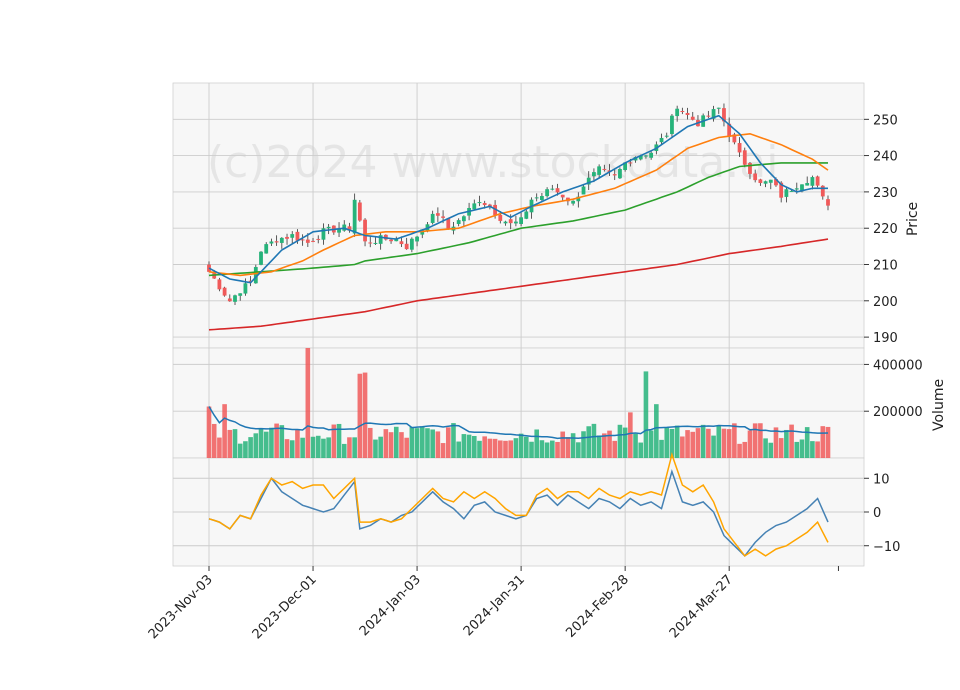 Image resolution: width=960 pixels, height=690 pixels. What do you see at coordinates (597, 606) in the screenshot?
I see `x-tick-label: 2024-Feb-28` at bounding box center [597, 606].